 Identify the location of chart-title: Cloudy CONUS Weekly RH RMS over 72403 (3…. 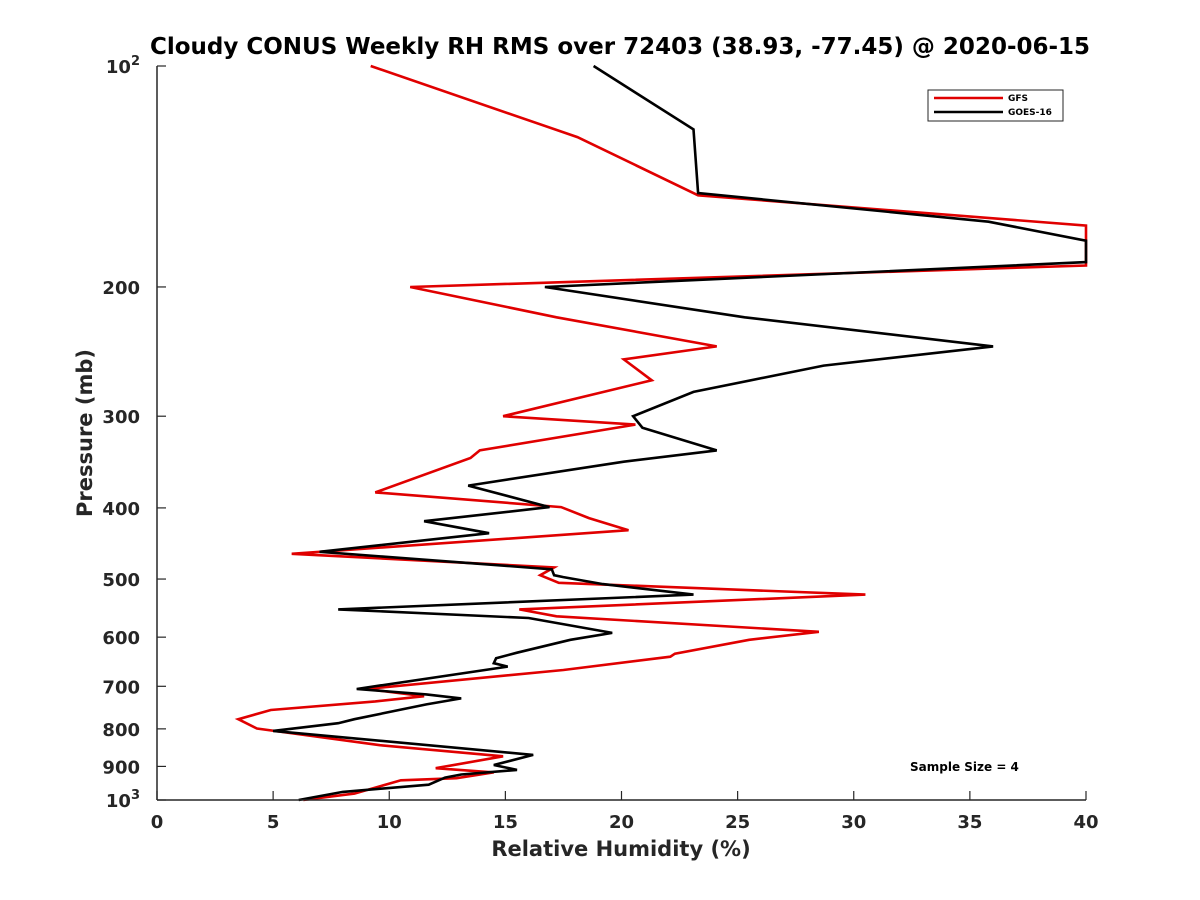
(620, 47).